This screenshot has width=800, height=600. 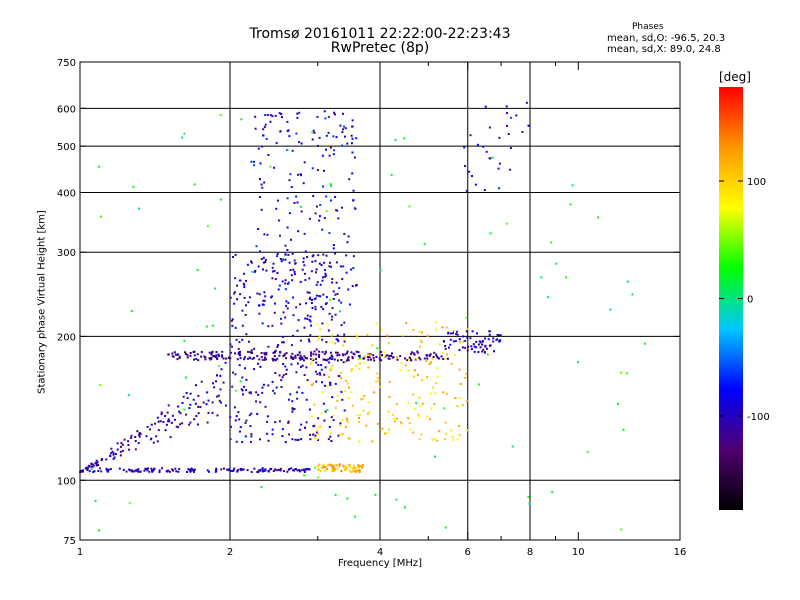 I want to click on trace-horizontal-trace-180-km, so click(x=308, y=356).